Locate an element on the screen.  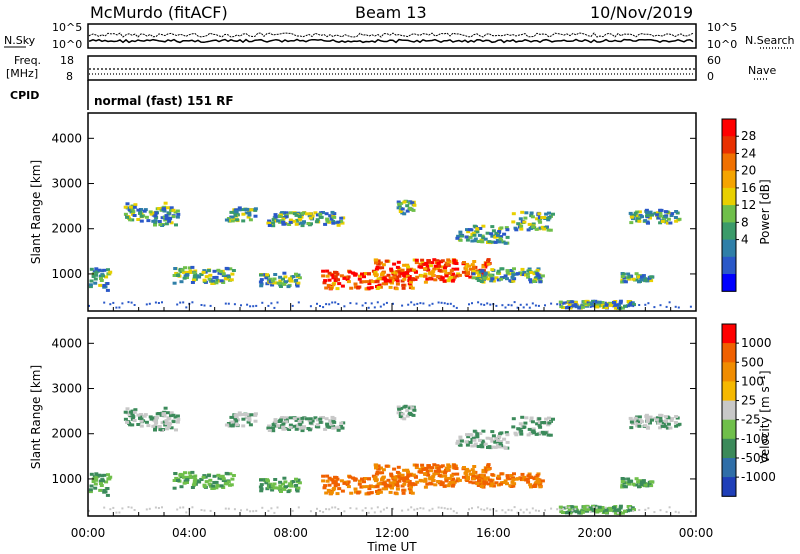
power-ytick-label: 1000 is located at coordinates (66, 274).